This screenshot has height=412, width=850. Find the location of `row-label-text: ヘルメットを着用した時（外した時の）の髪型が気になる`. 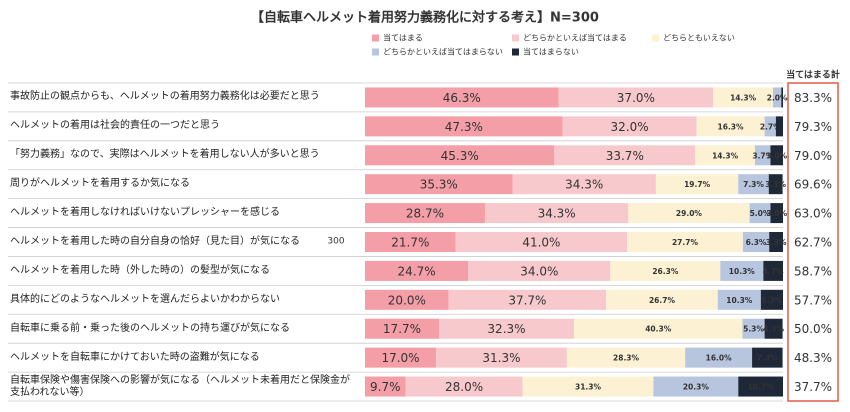

row-label-text: ヘルメットを着用した時（外した時の）の髪型が気になる is located at coordinates (140, 270).